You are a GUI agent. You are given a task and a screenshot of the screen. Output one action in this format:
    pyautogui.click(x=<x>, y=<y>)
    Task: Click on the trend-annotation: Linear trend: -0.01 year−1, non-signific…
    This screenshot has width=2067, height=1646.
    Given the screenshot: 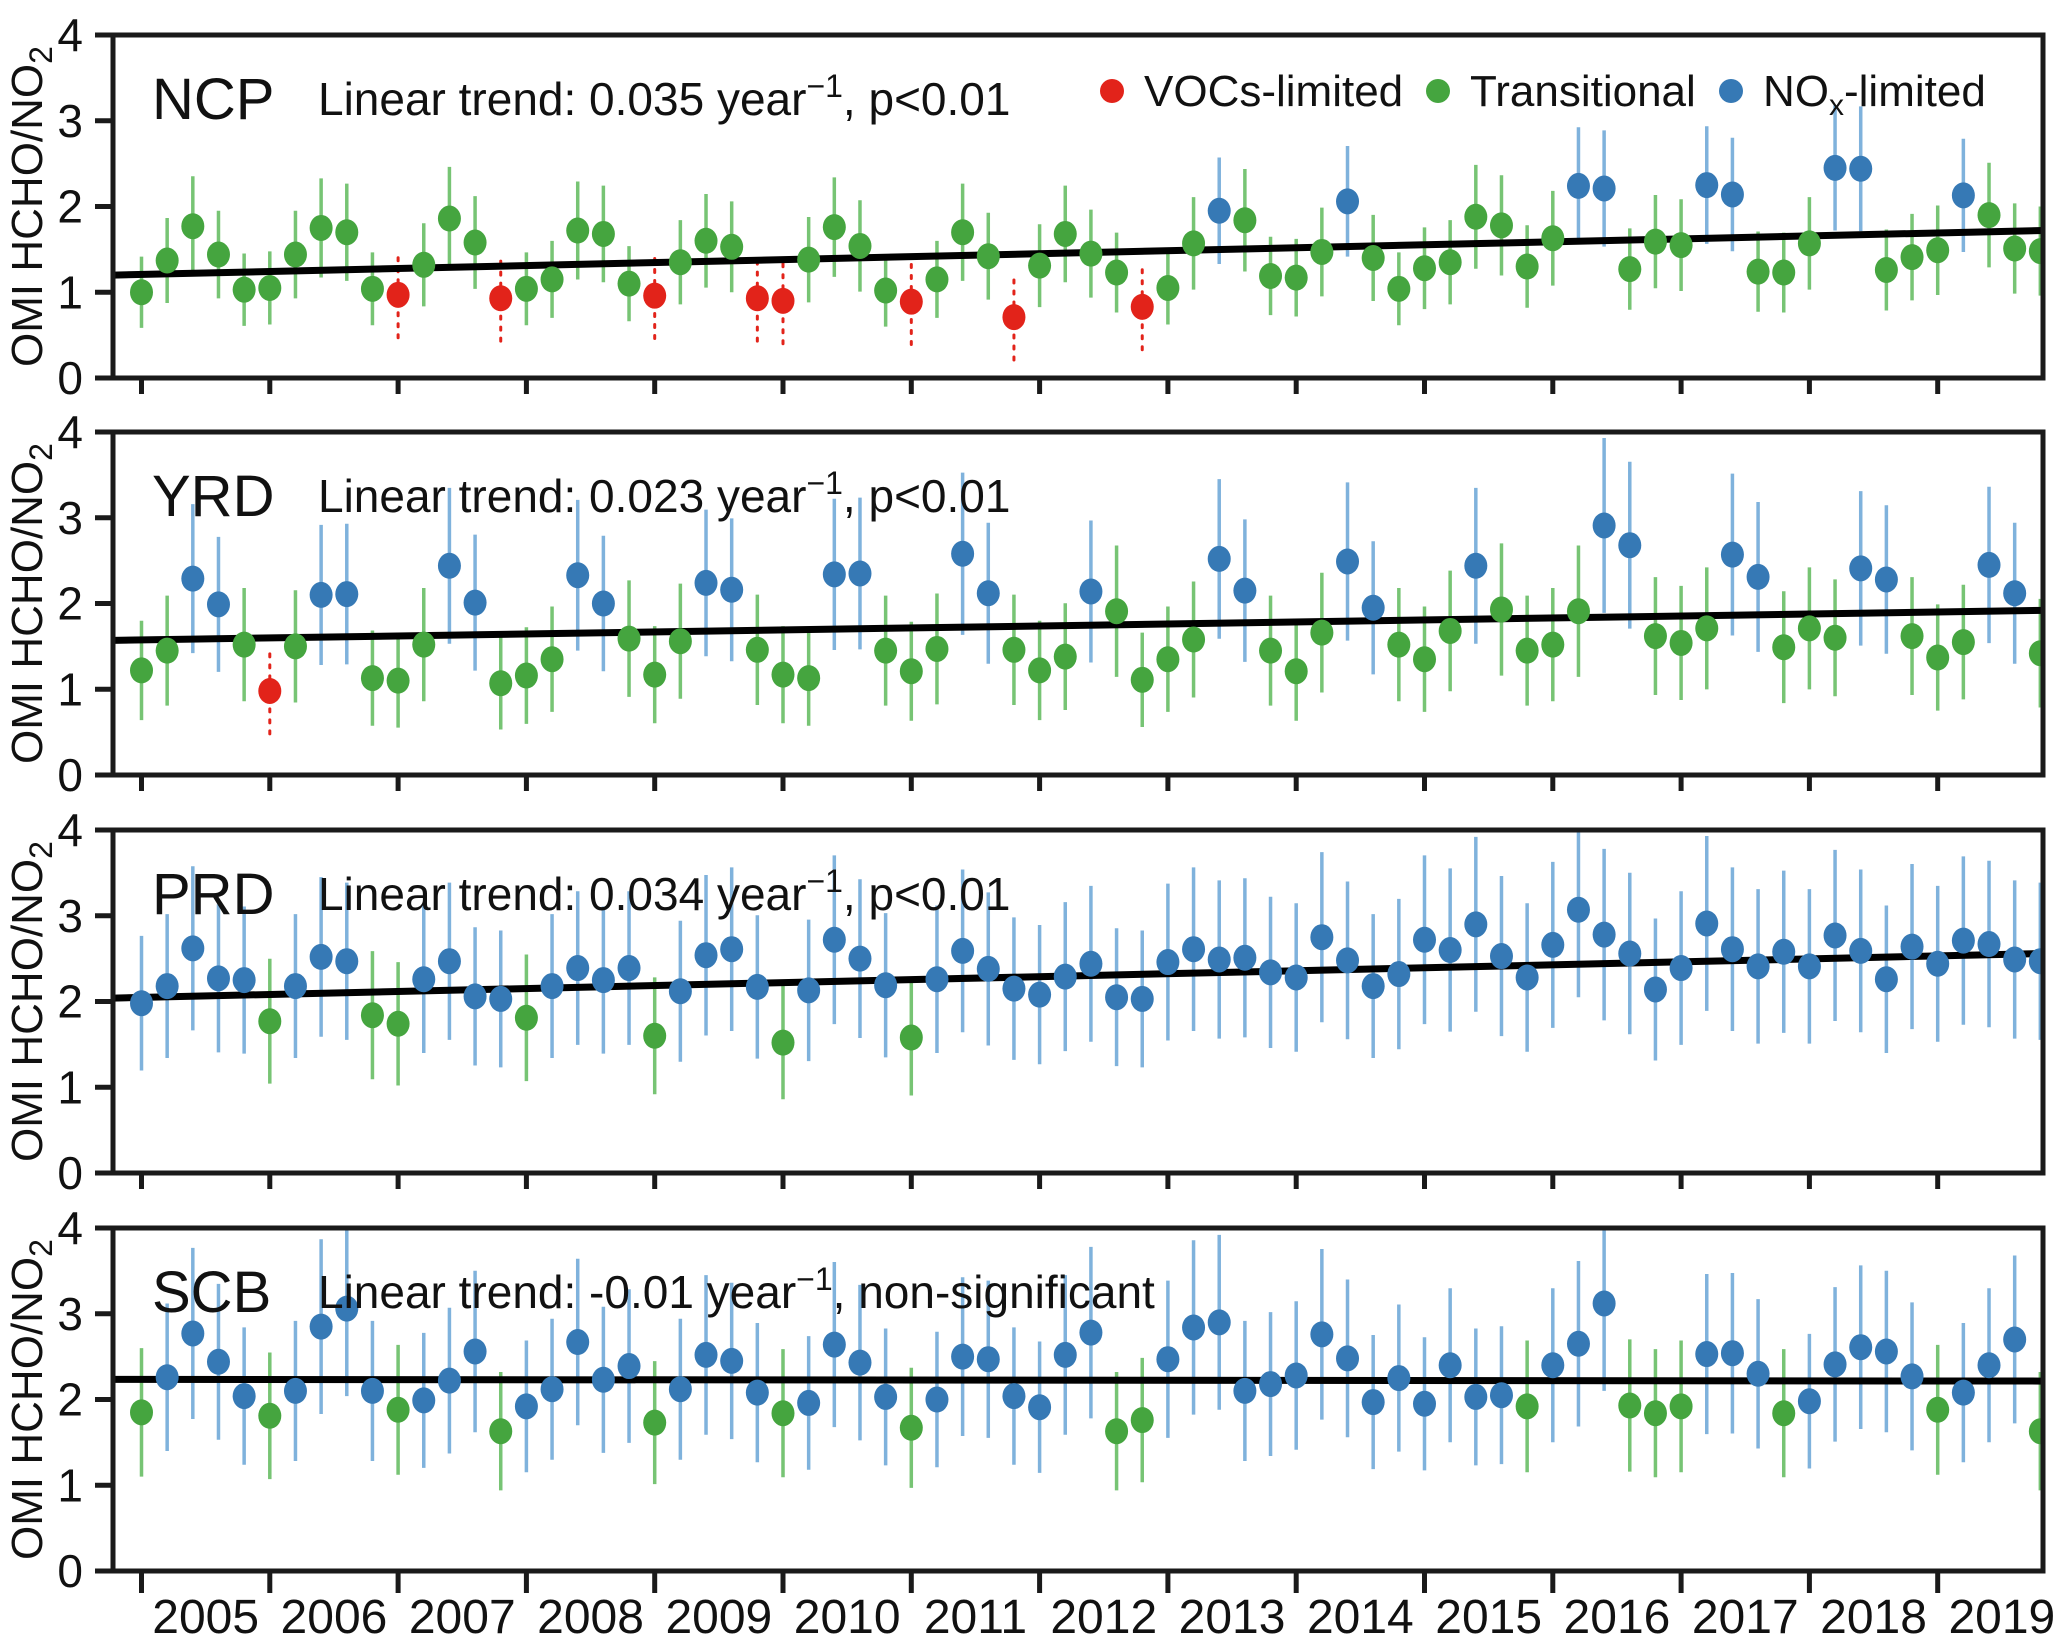 What is the action you would take?
    pyautogui.click(x=736, y=1289)
    